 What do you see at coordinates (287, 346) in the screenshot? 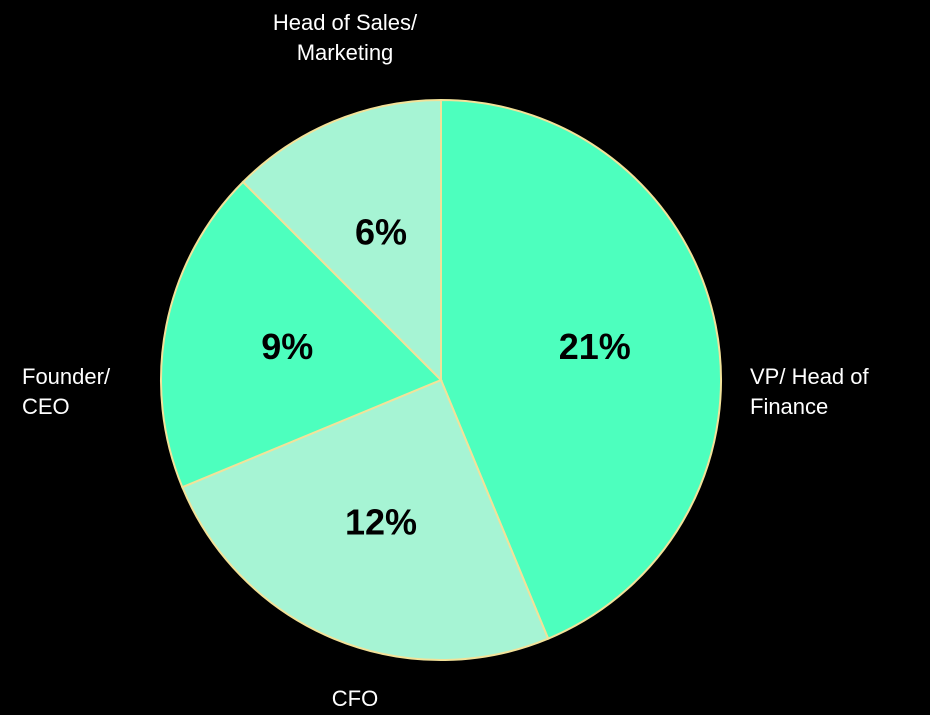
I see `value-label: 9%` at bounding box center [287, 346].